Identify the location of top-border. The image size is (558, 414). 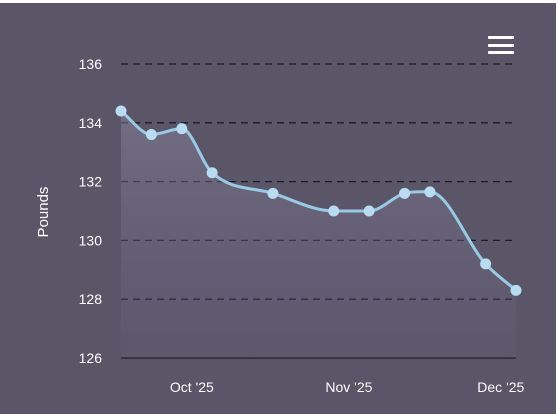
(279, 1).